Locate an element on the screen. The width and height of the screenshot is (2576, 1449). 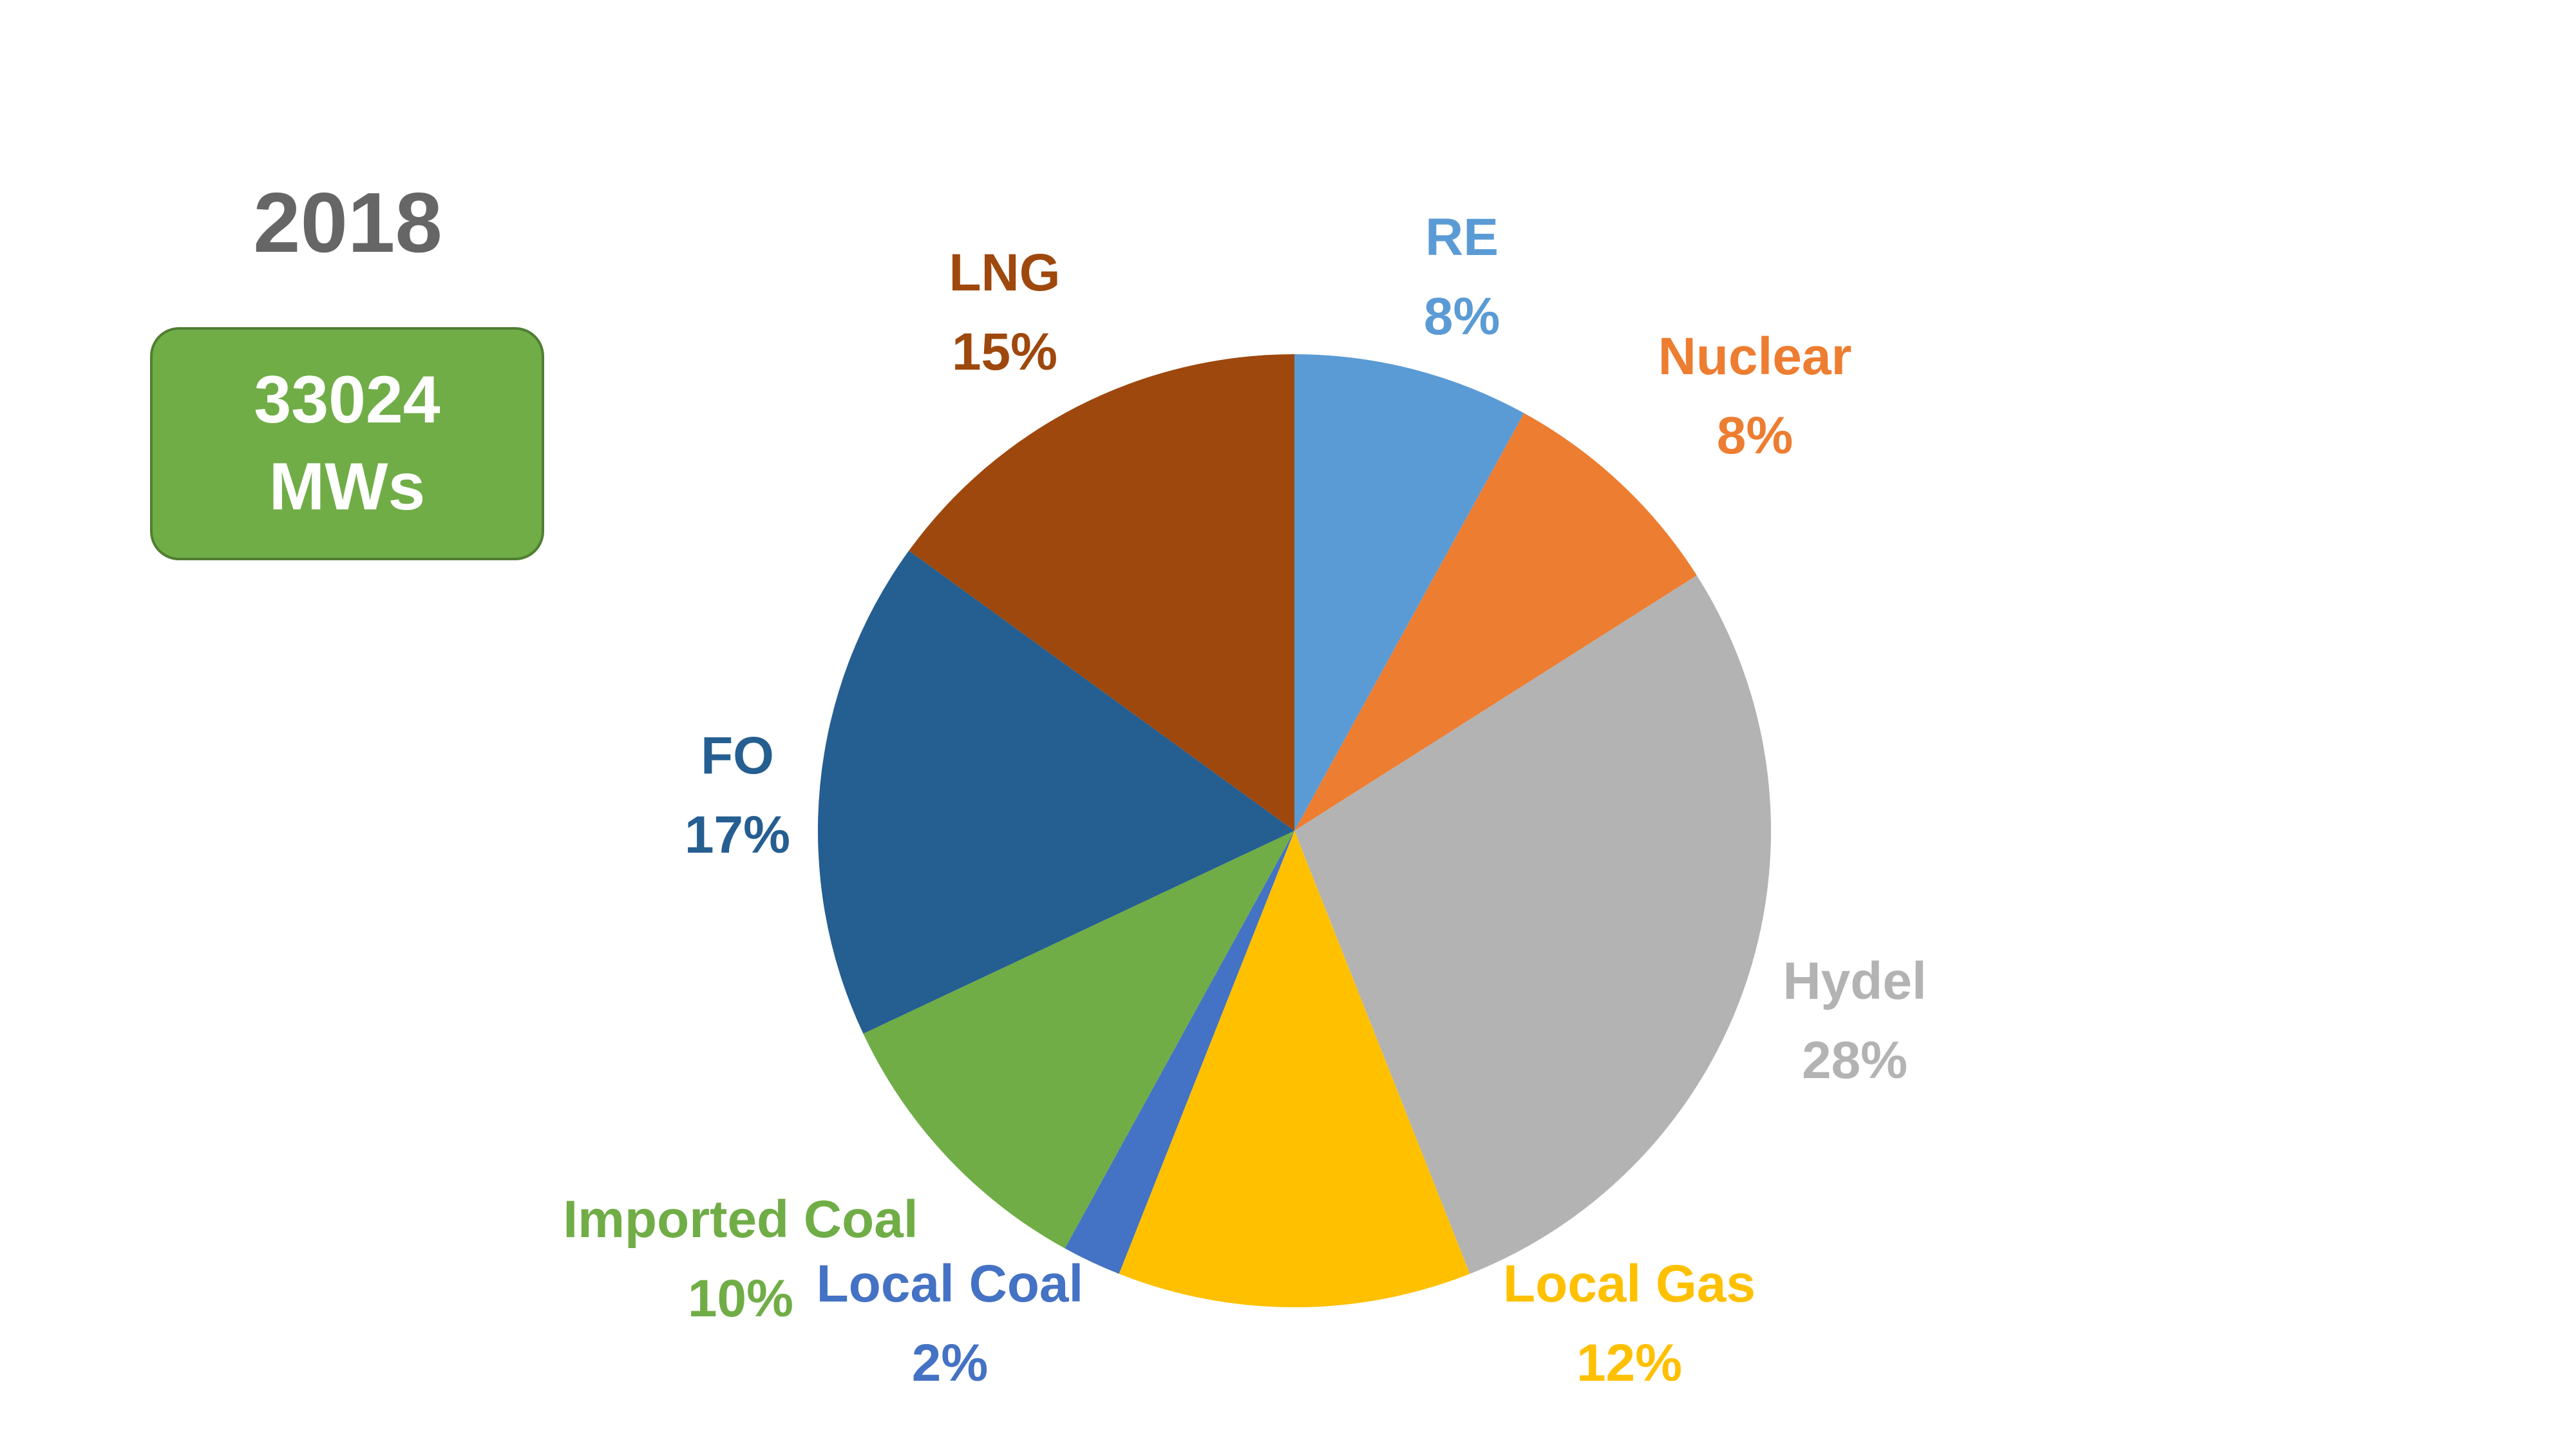
pie-slice-imported-coal is located at coordinates (1078, 1040).